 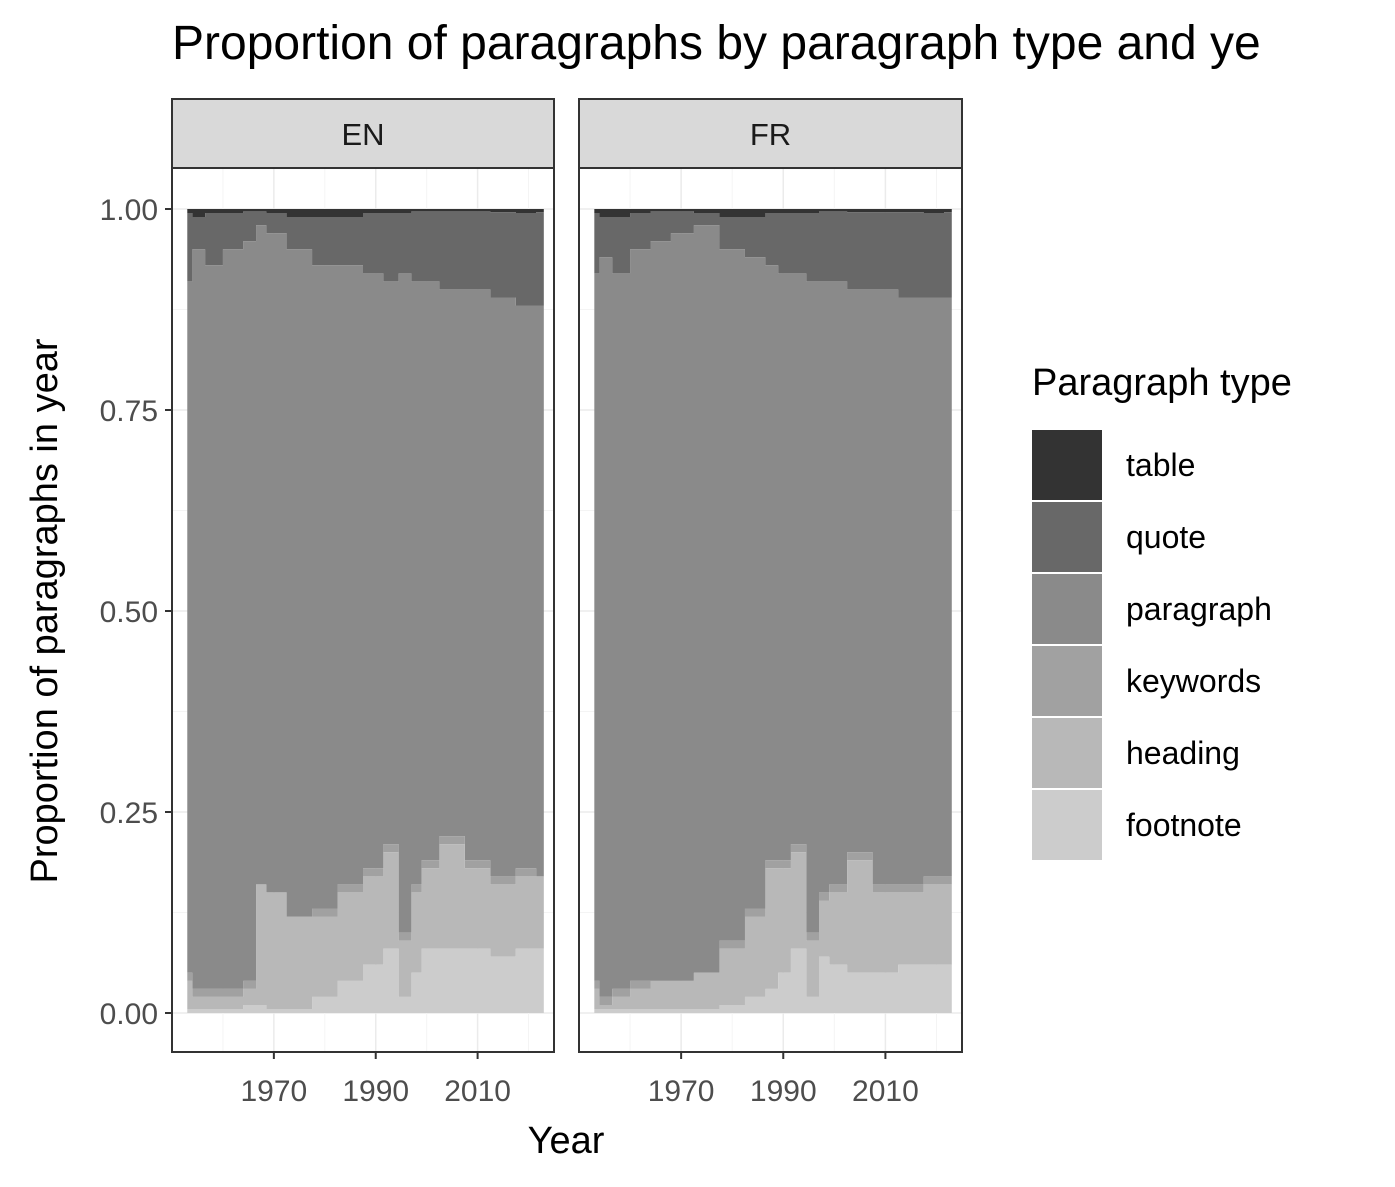 What do you see at coordinates (1183, 752) in the screenshot?
I see `legend-label-heading: heading` at bounding box center [1183, 752].